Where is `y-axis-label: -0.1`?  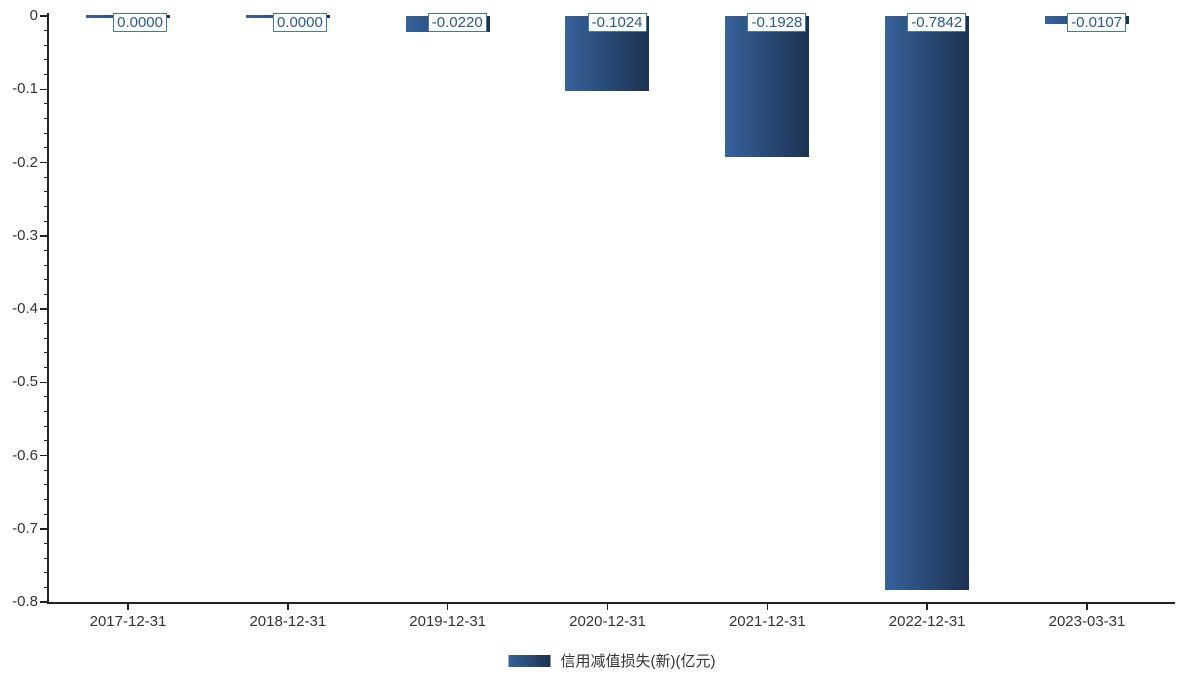
y-axis-label: -0.1 is located at coordinates (25, 89).